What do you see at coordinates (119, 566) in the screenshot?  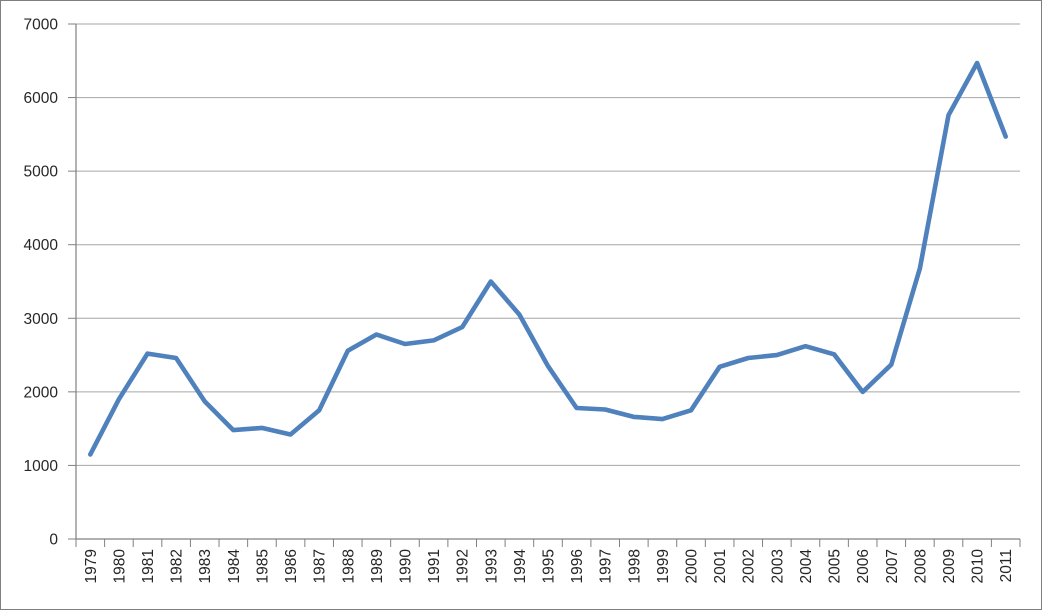 I see `x-axis-tick-label: 1980` at bounding box center [119, 566].